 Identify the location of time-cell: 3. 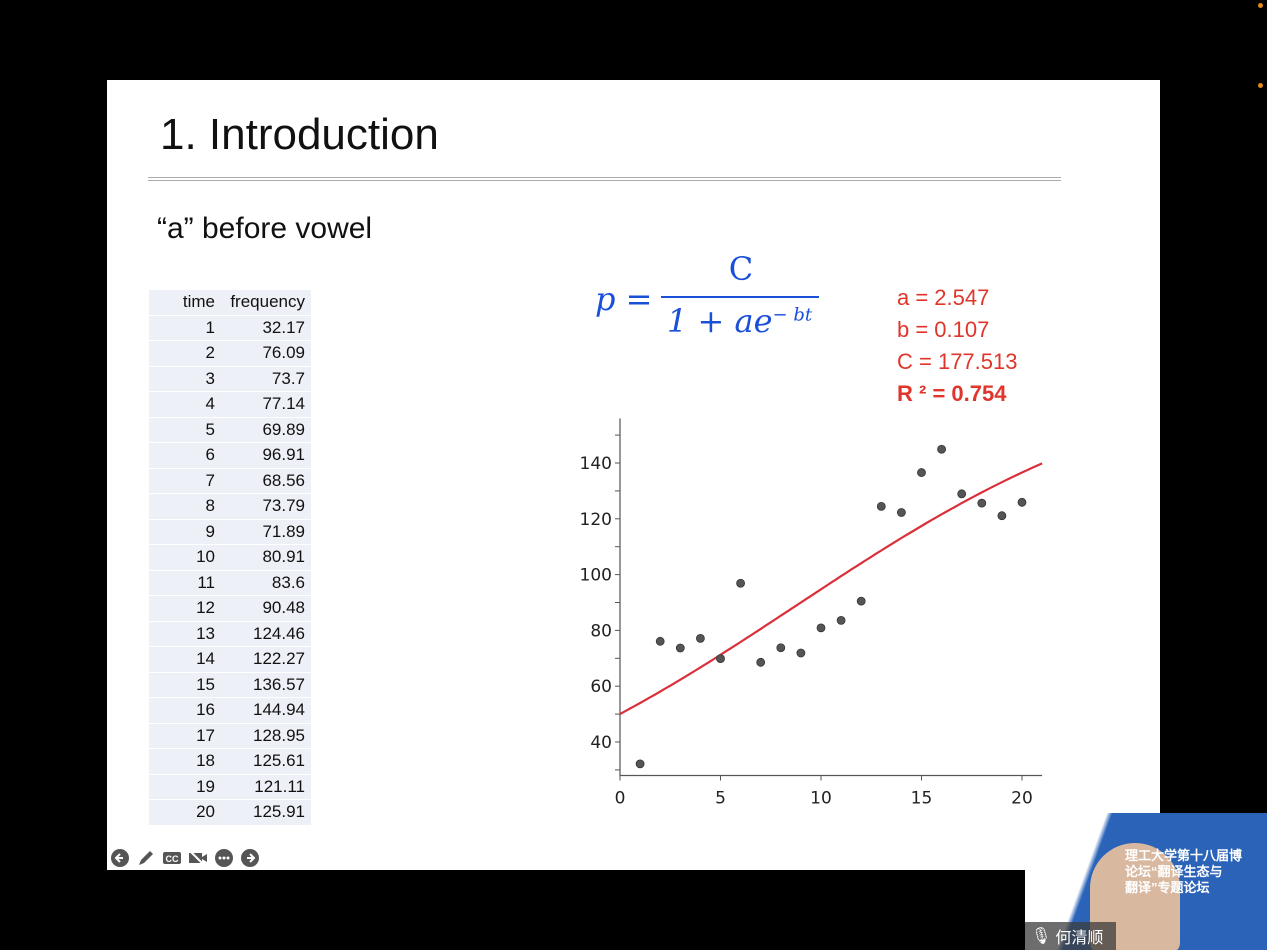
(185, 379).